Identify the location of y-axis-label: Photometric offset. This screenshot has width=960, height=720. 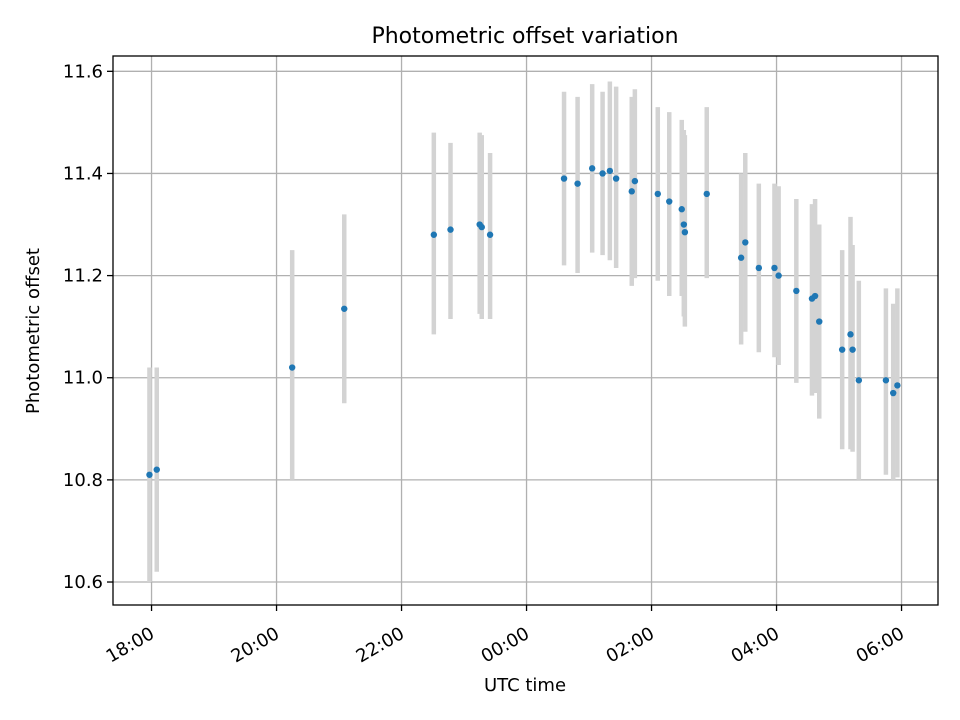
(33, 331).